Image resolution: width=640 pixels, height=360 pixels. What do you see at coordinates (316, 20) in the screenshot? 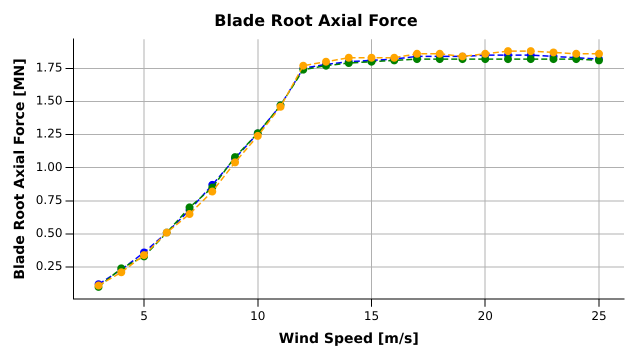
I see `chart-title: Blade Root Axial Force` at bounding box center [316, 20].